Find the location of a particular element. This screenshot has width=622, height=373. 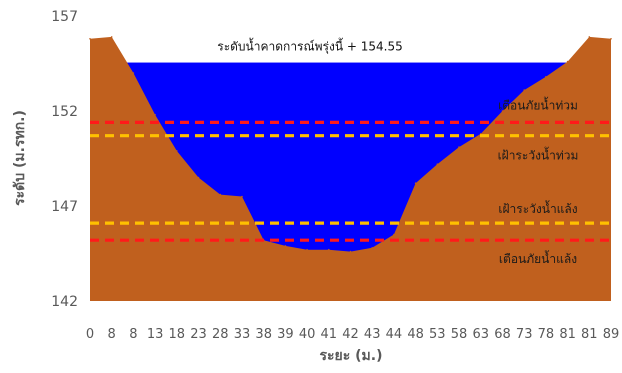

x-tick-label: 41 is located at coordinates (329, 334).